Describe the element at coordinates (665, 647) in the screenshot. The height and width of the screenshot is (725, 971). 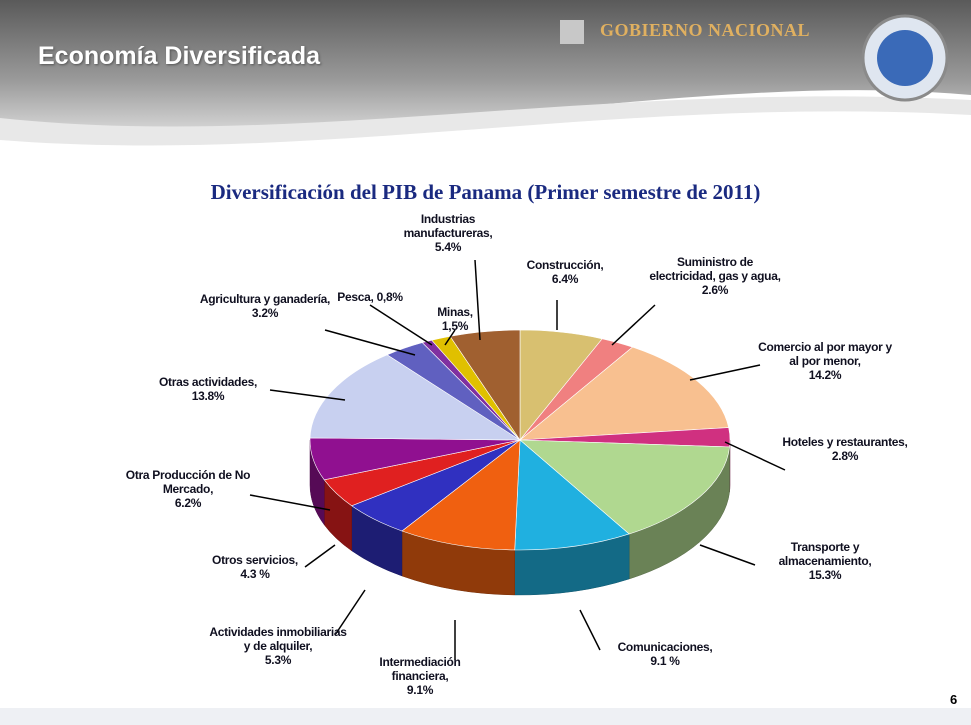
I see `category-label: Comunicaciones,` at that location.